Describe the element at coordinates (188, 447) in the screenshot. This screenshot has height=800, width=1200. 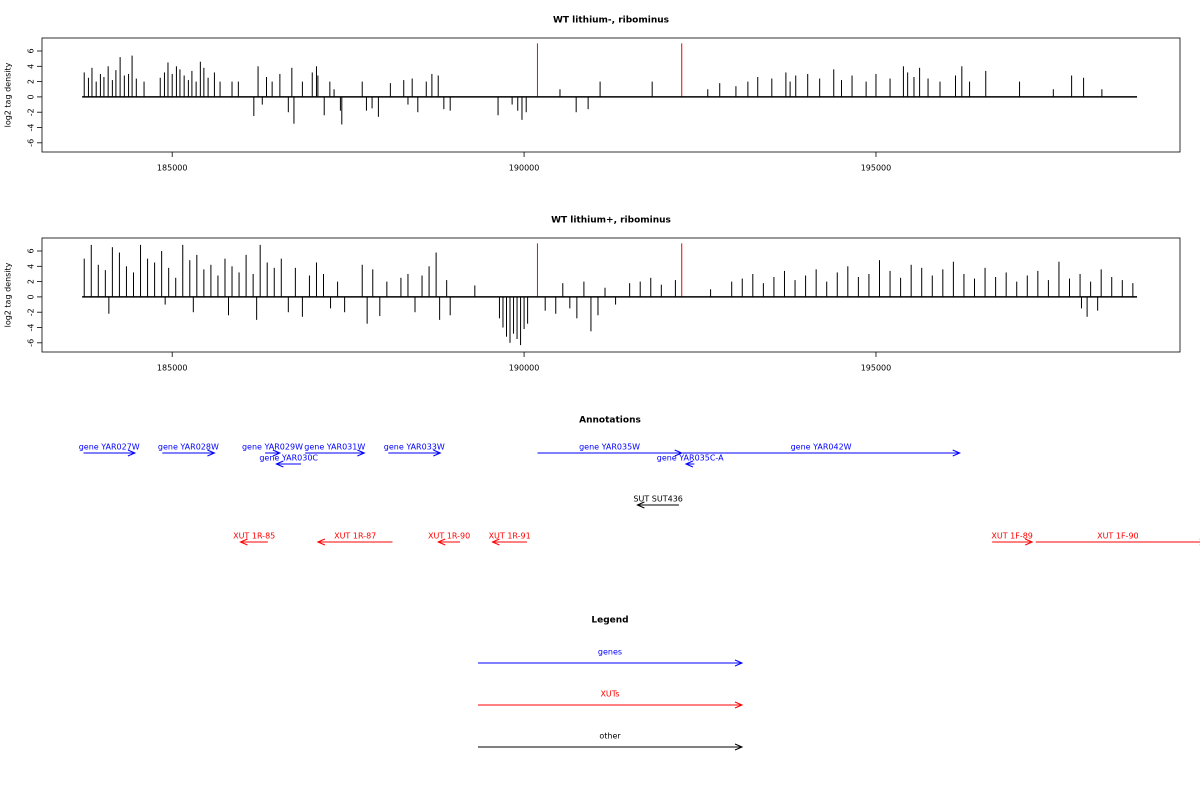
I see `feature-label: gene YAR028W` at that location.